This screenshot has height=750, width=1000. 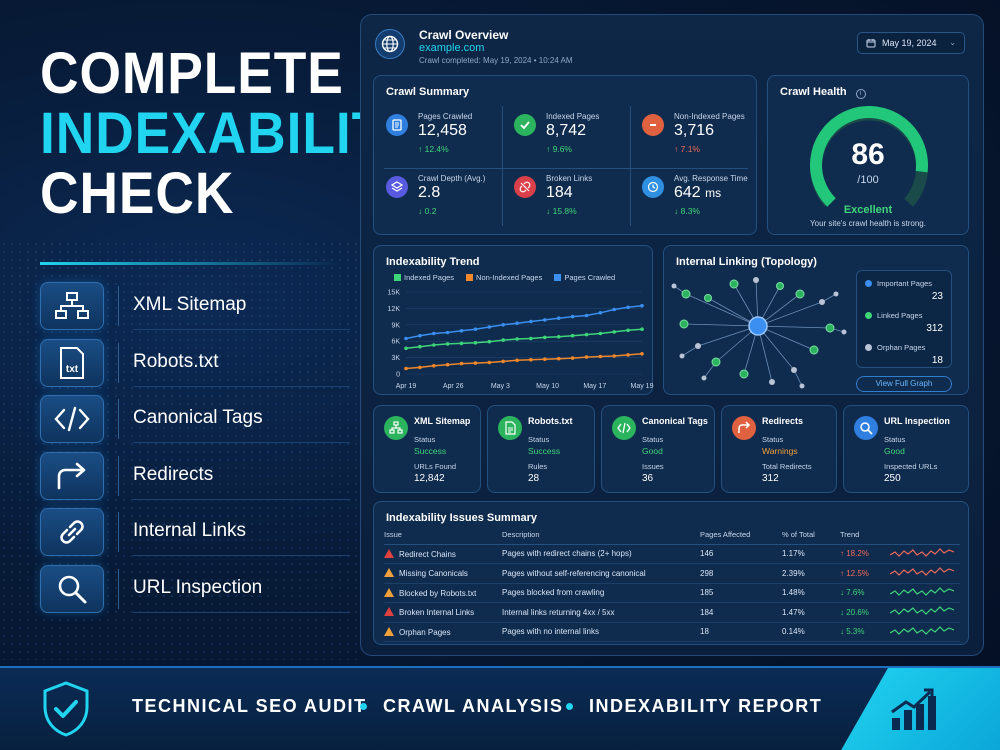 I want to click on feature-label: Redirects, so click(x=241, y=476).